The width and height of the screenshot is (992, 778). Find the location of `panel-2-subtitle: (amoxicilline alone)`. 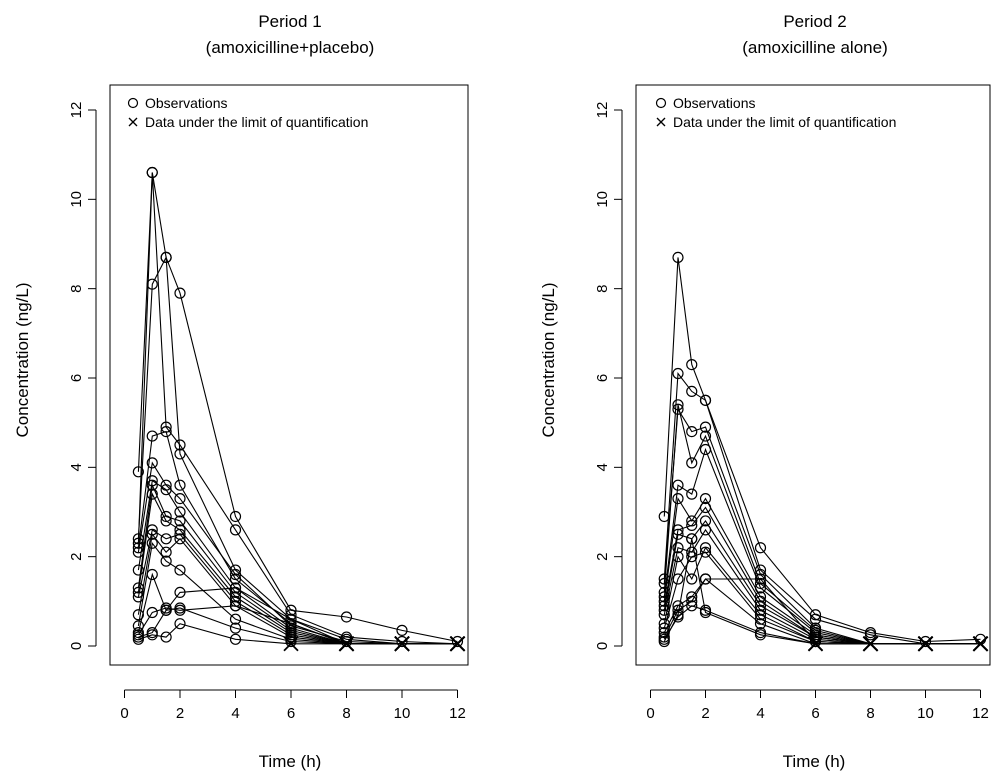

panel-2-subtitle: (amoxicilline alone) is located at coordinates (815, 47).